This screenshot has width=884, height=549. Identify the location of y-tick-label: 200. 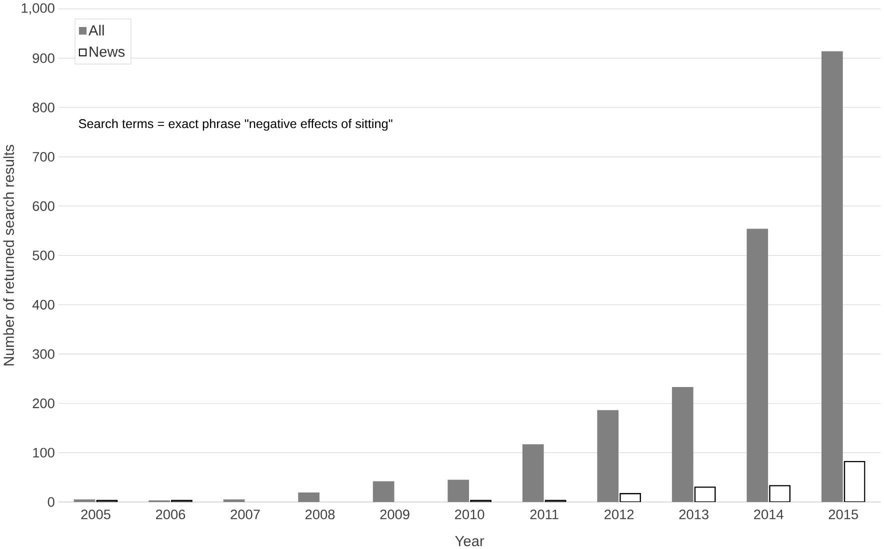
(43, 403).